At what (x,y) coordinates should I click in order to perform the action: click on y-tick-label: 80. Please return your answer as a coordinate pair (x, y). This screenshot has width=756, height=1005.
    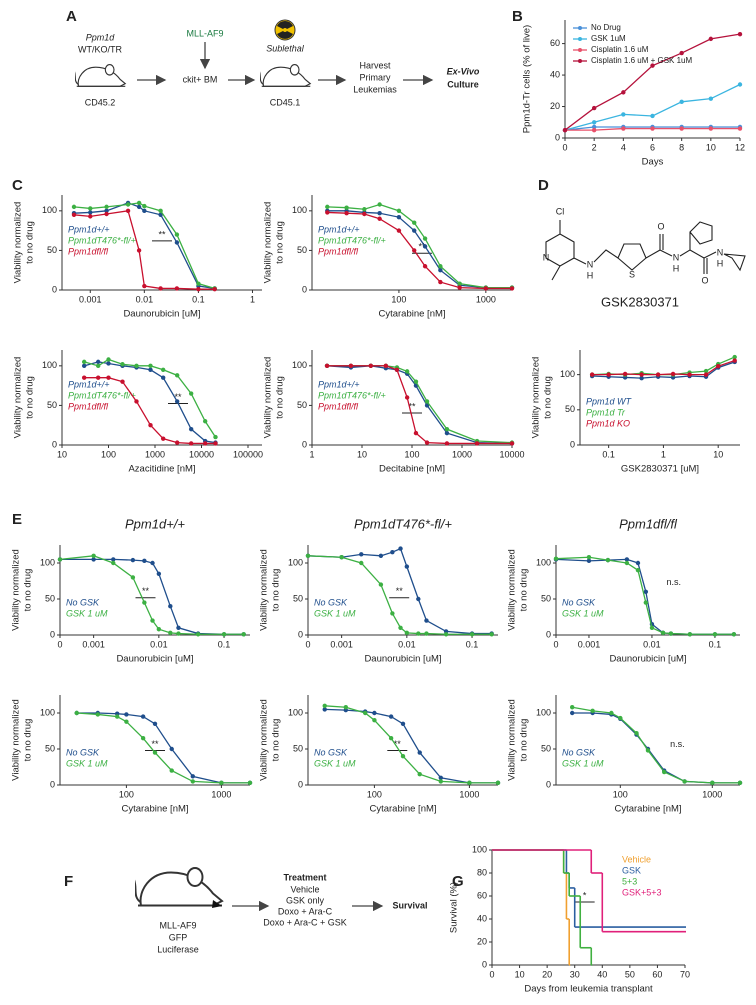
    Looking at the image, I should click on (482, 872).